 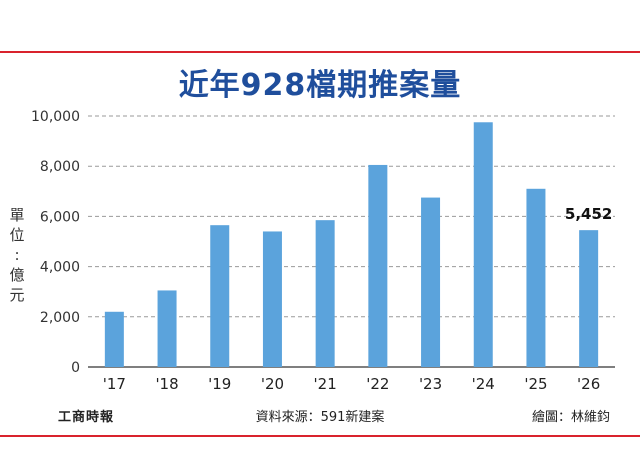 I want to click on top-red-rule, so click(x=320, y=52).